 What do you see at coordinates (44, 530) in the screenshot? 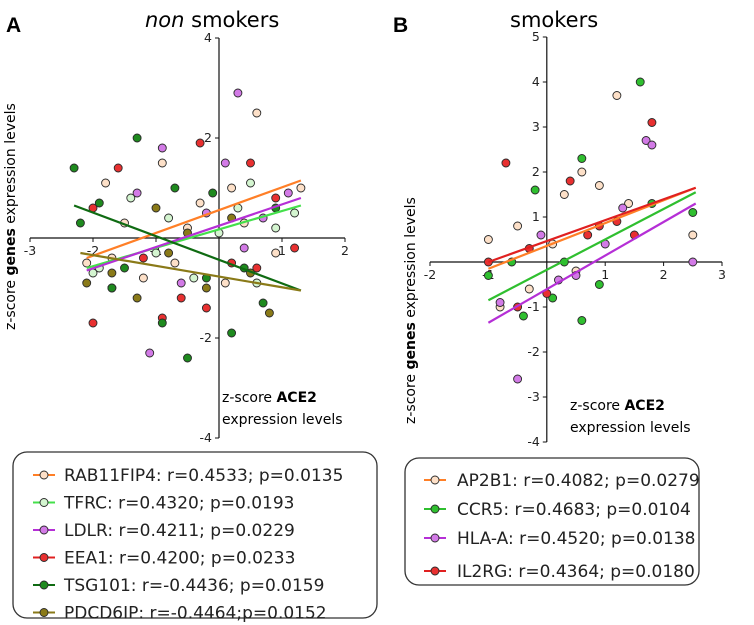
I see `panel-a-legend-marker-ldlr` at bounding box center [44, 530].